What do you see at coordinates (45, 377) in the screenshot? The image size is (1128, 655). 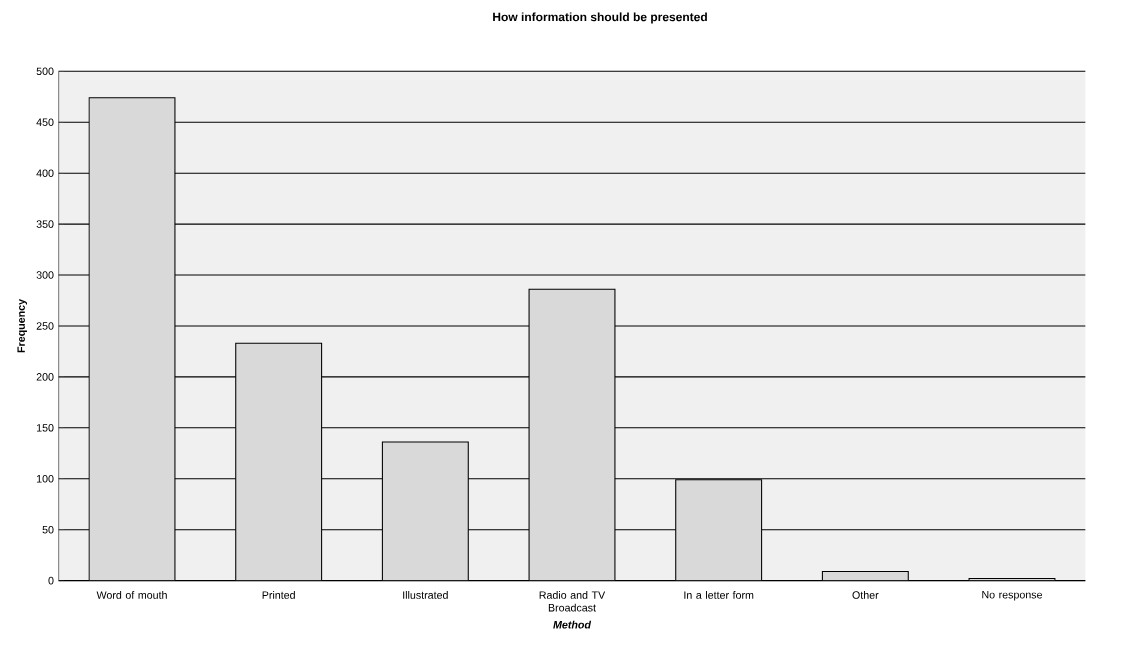 I see `y-tick-label: 200` at bounding box center [45, 377].